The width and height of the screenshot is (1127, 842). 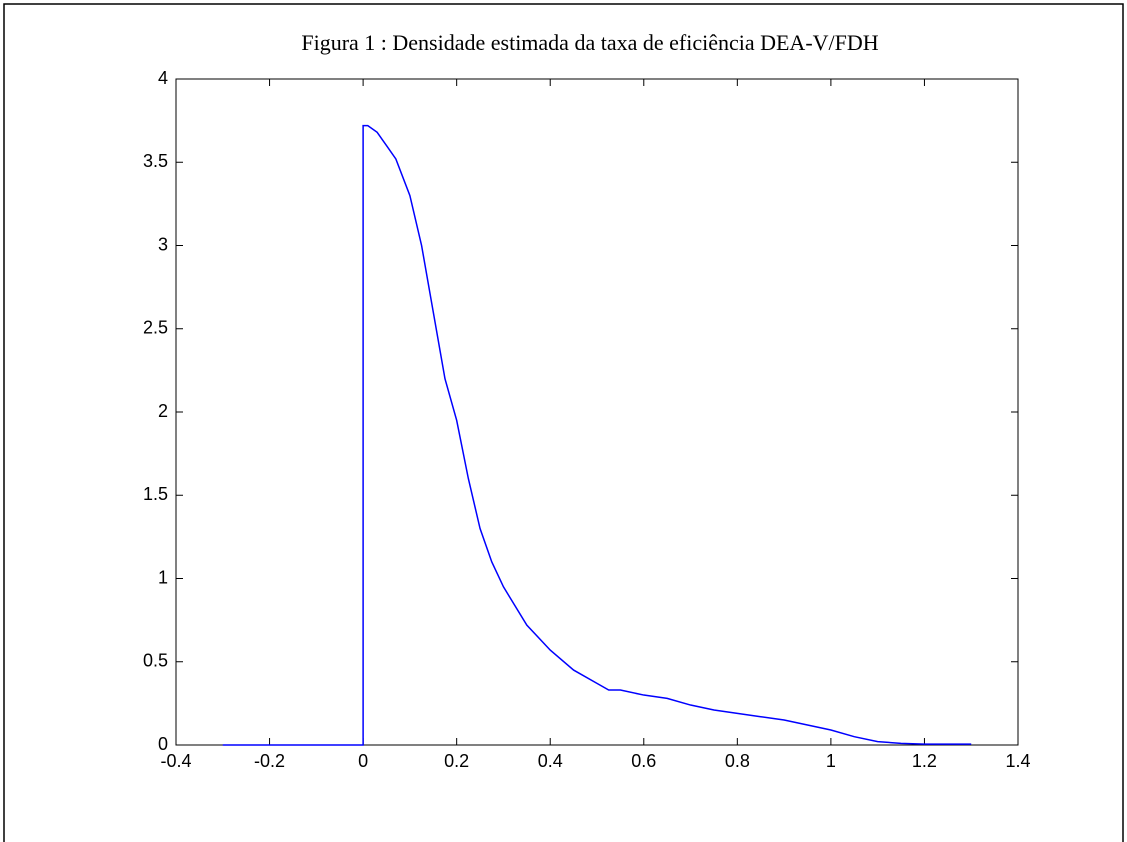 What do you see at coordinates (155, 161) in the screenshot?
I see `y-tick-label: 3.5` at bounding box center [155, 161].